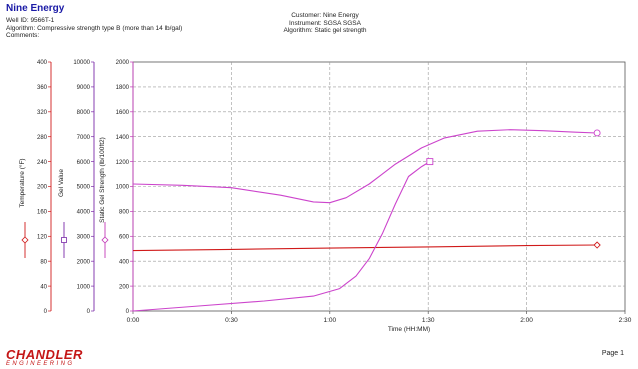 This screenshot has height=369, width=638. I want to click on y-tick-label-temp: 320, so click(42, 113).